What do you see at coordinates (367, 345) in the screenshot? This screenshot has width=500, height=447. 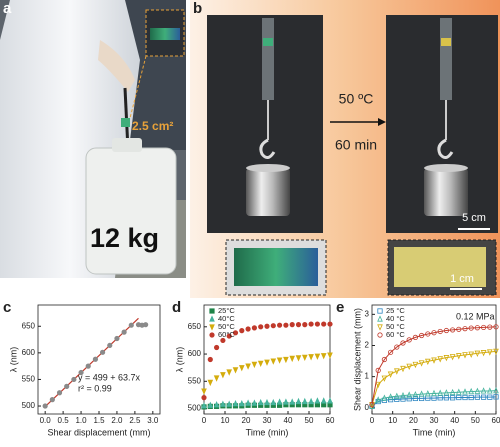 I see `y-tick-label: 2` at bounding box center [367, 345].